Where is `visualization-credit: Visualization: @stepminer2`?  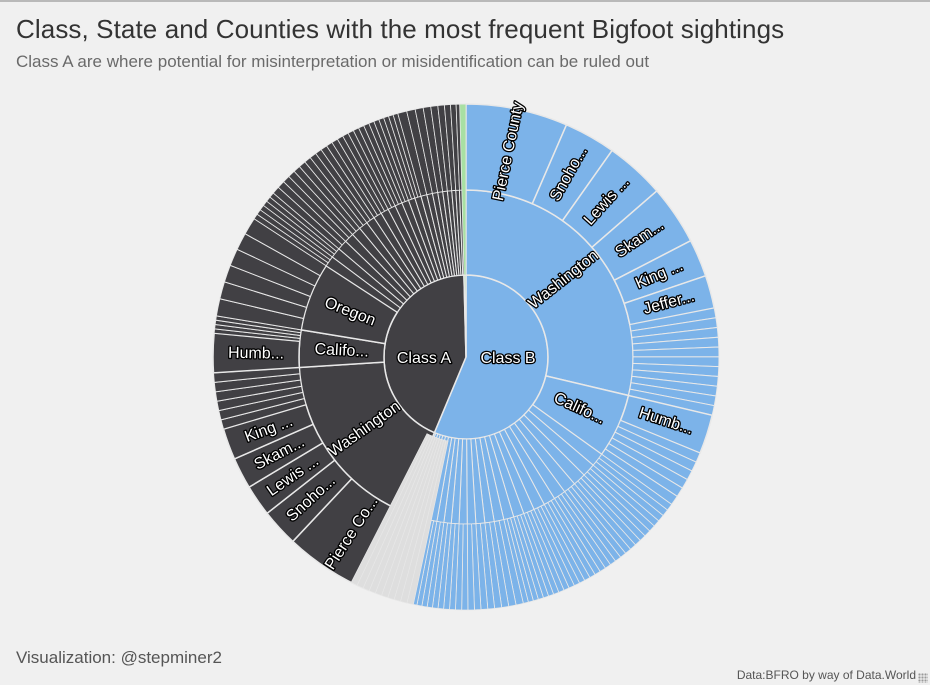
visualization-credit: Visualization: @stepminer2 is located at coordinates (119, 657).